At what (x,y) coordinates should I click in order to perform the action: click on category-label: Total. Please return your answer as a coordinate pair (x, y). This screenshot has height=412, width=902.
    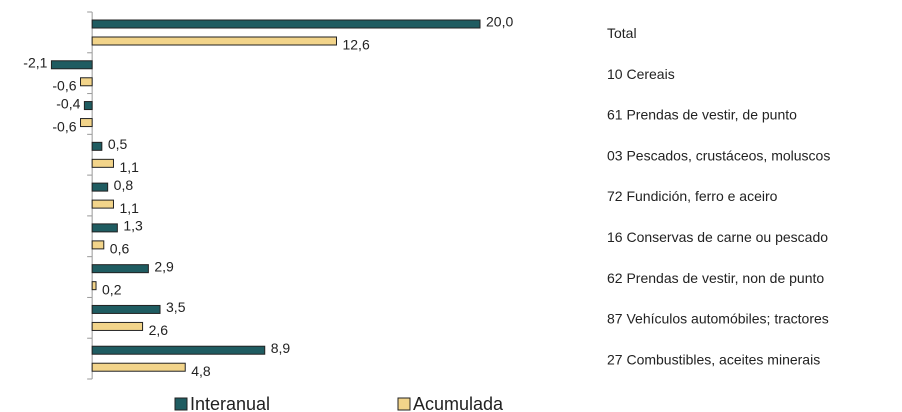
    Looking at the image, I should click on (622, 33).